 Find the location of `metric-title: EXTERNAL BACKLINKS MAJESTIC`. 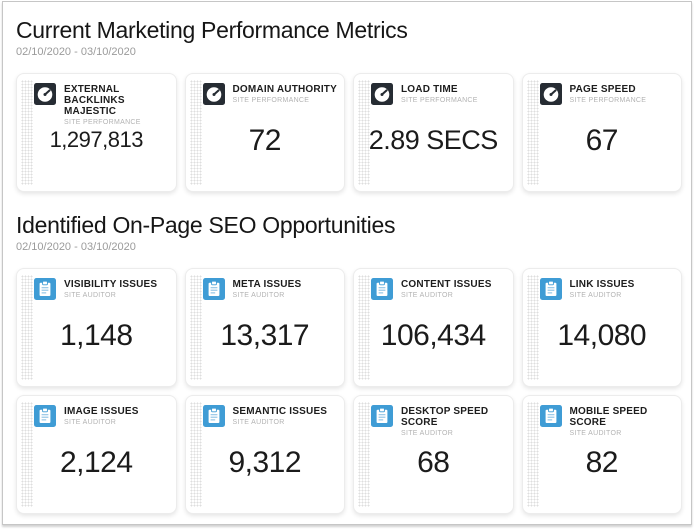

metric-title: EXTERNAL BACKLINKS MAJESTIC is located at coordinates (94, 100).